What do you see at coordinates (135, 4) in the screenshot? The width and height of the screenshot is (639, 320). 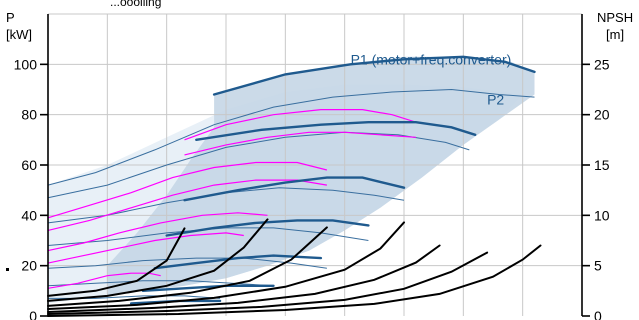 I see `top-cropped-text: ...ooolling` at bounding box center [135, 4].